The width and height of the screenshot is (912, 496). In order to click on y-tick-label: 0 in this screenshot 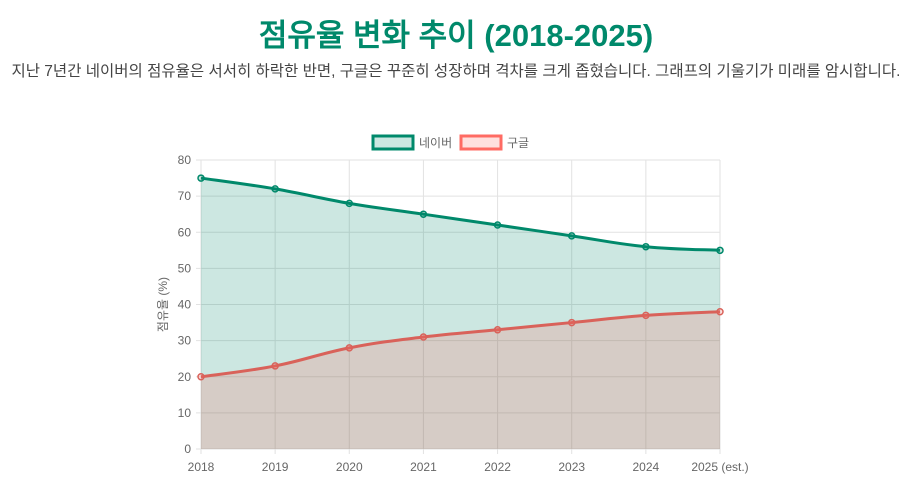, I will do `click(187, 449)`.